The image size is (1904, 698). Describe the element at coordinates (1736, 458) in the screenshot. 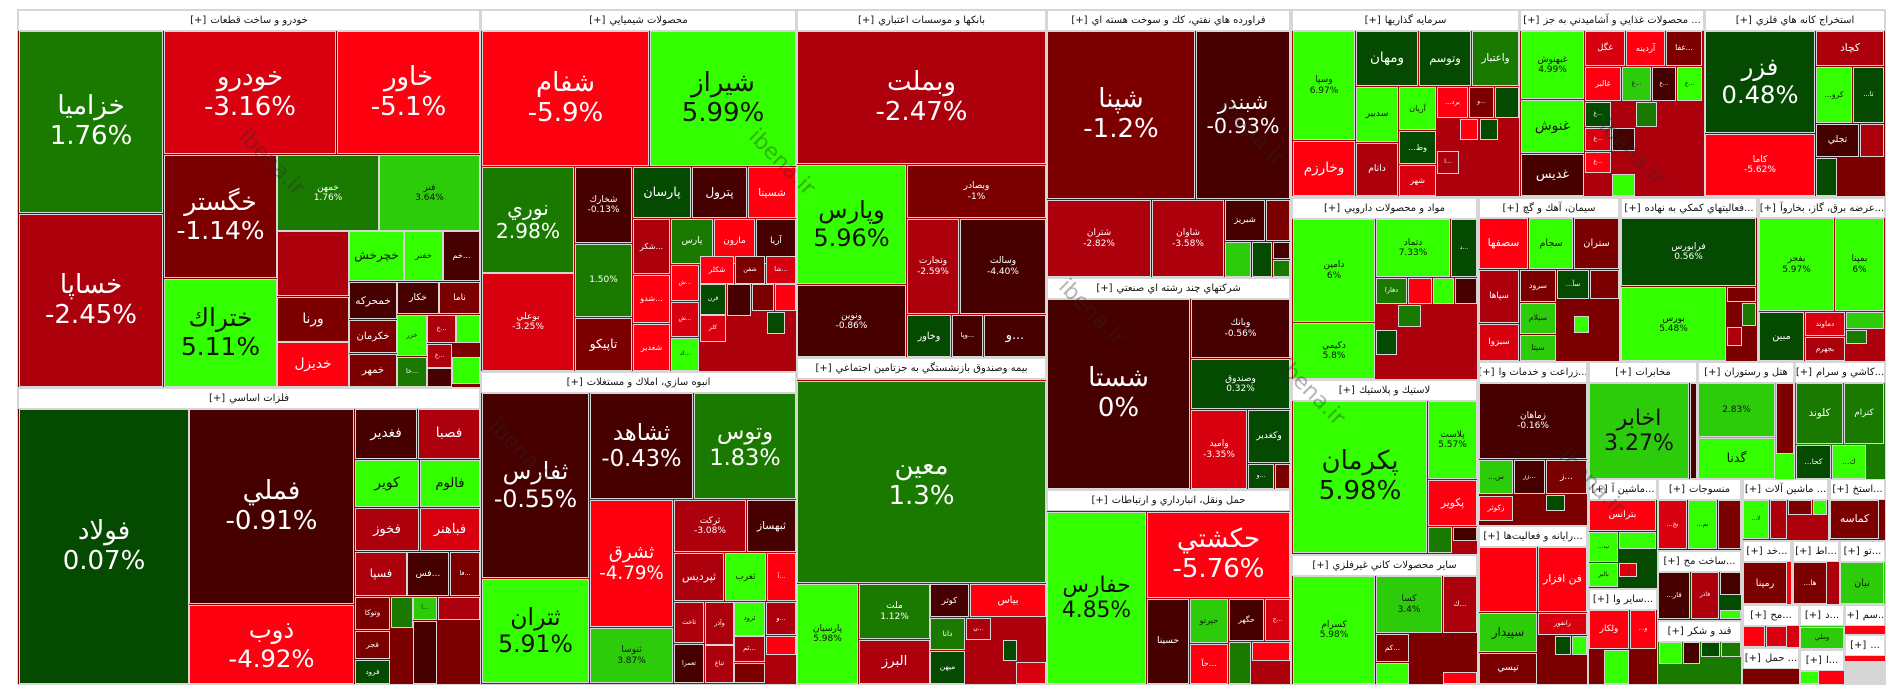

I see `stock-tile: گدنا` at that location.